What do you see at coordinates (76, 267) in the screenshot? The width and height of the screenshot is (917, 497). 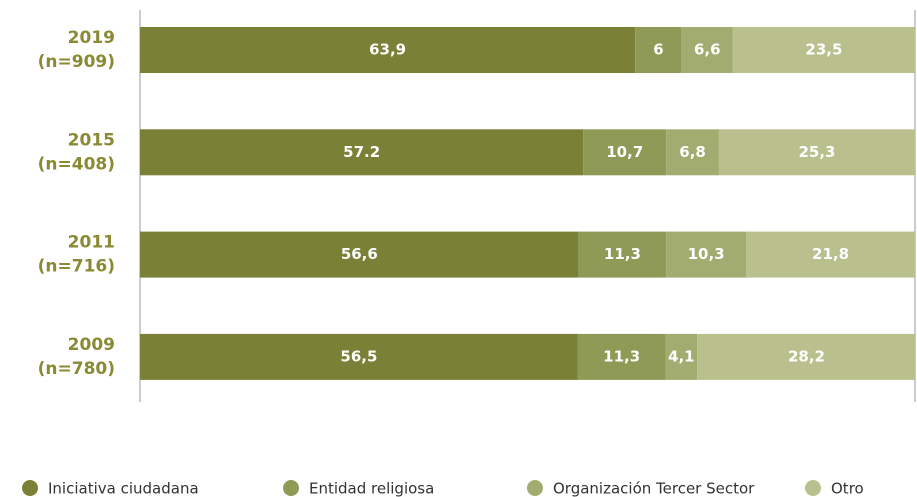 I see `y-tick-label: (n=716)` at bounding box center [76, 267].